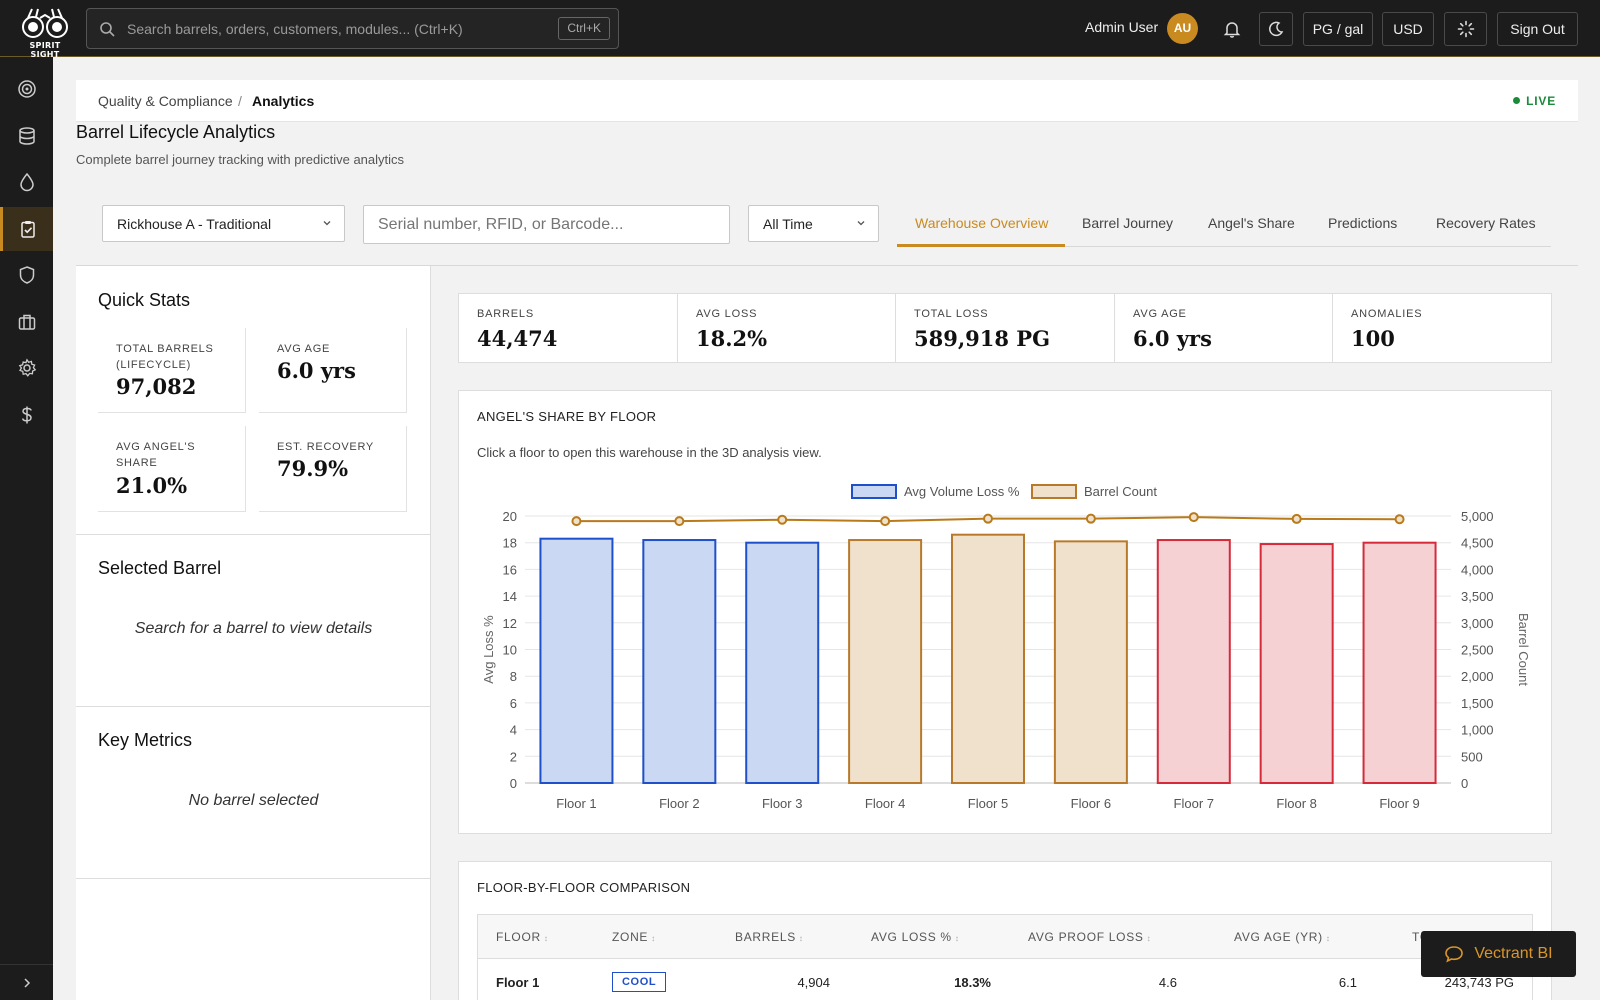 This screenshot has height=1000, width=1600. Describe the element at coordinates (1477, 730) in the screenshot. I see `y2-tick-label: 1,000` at that location.